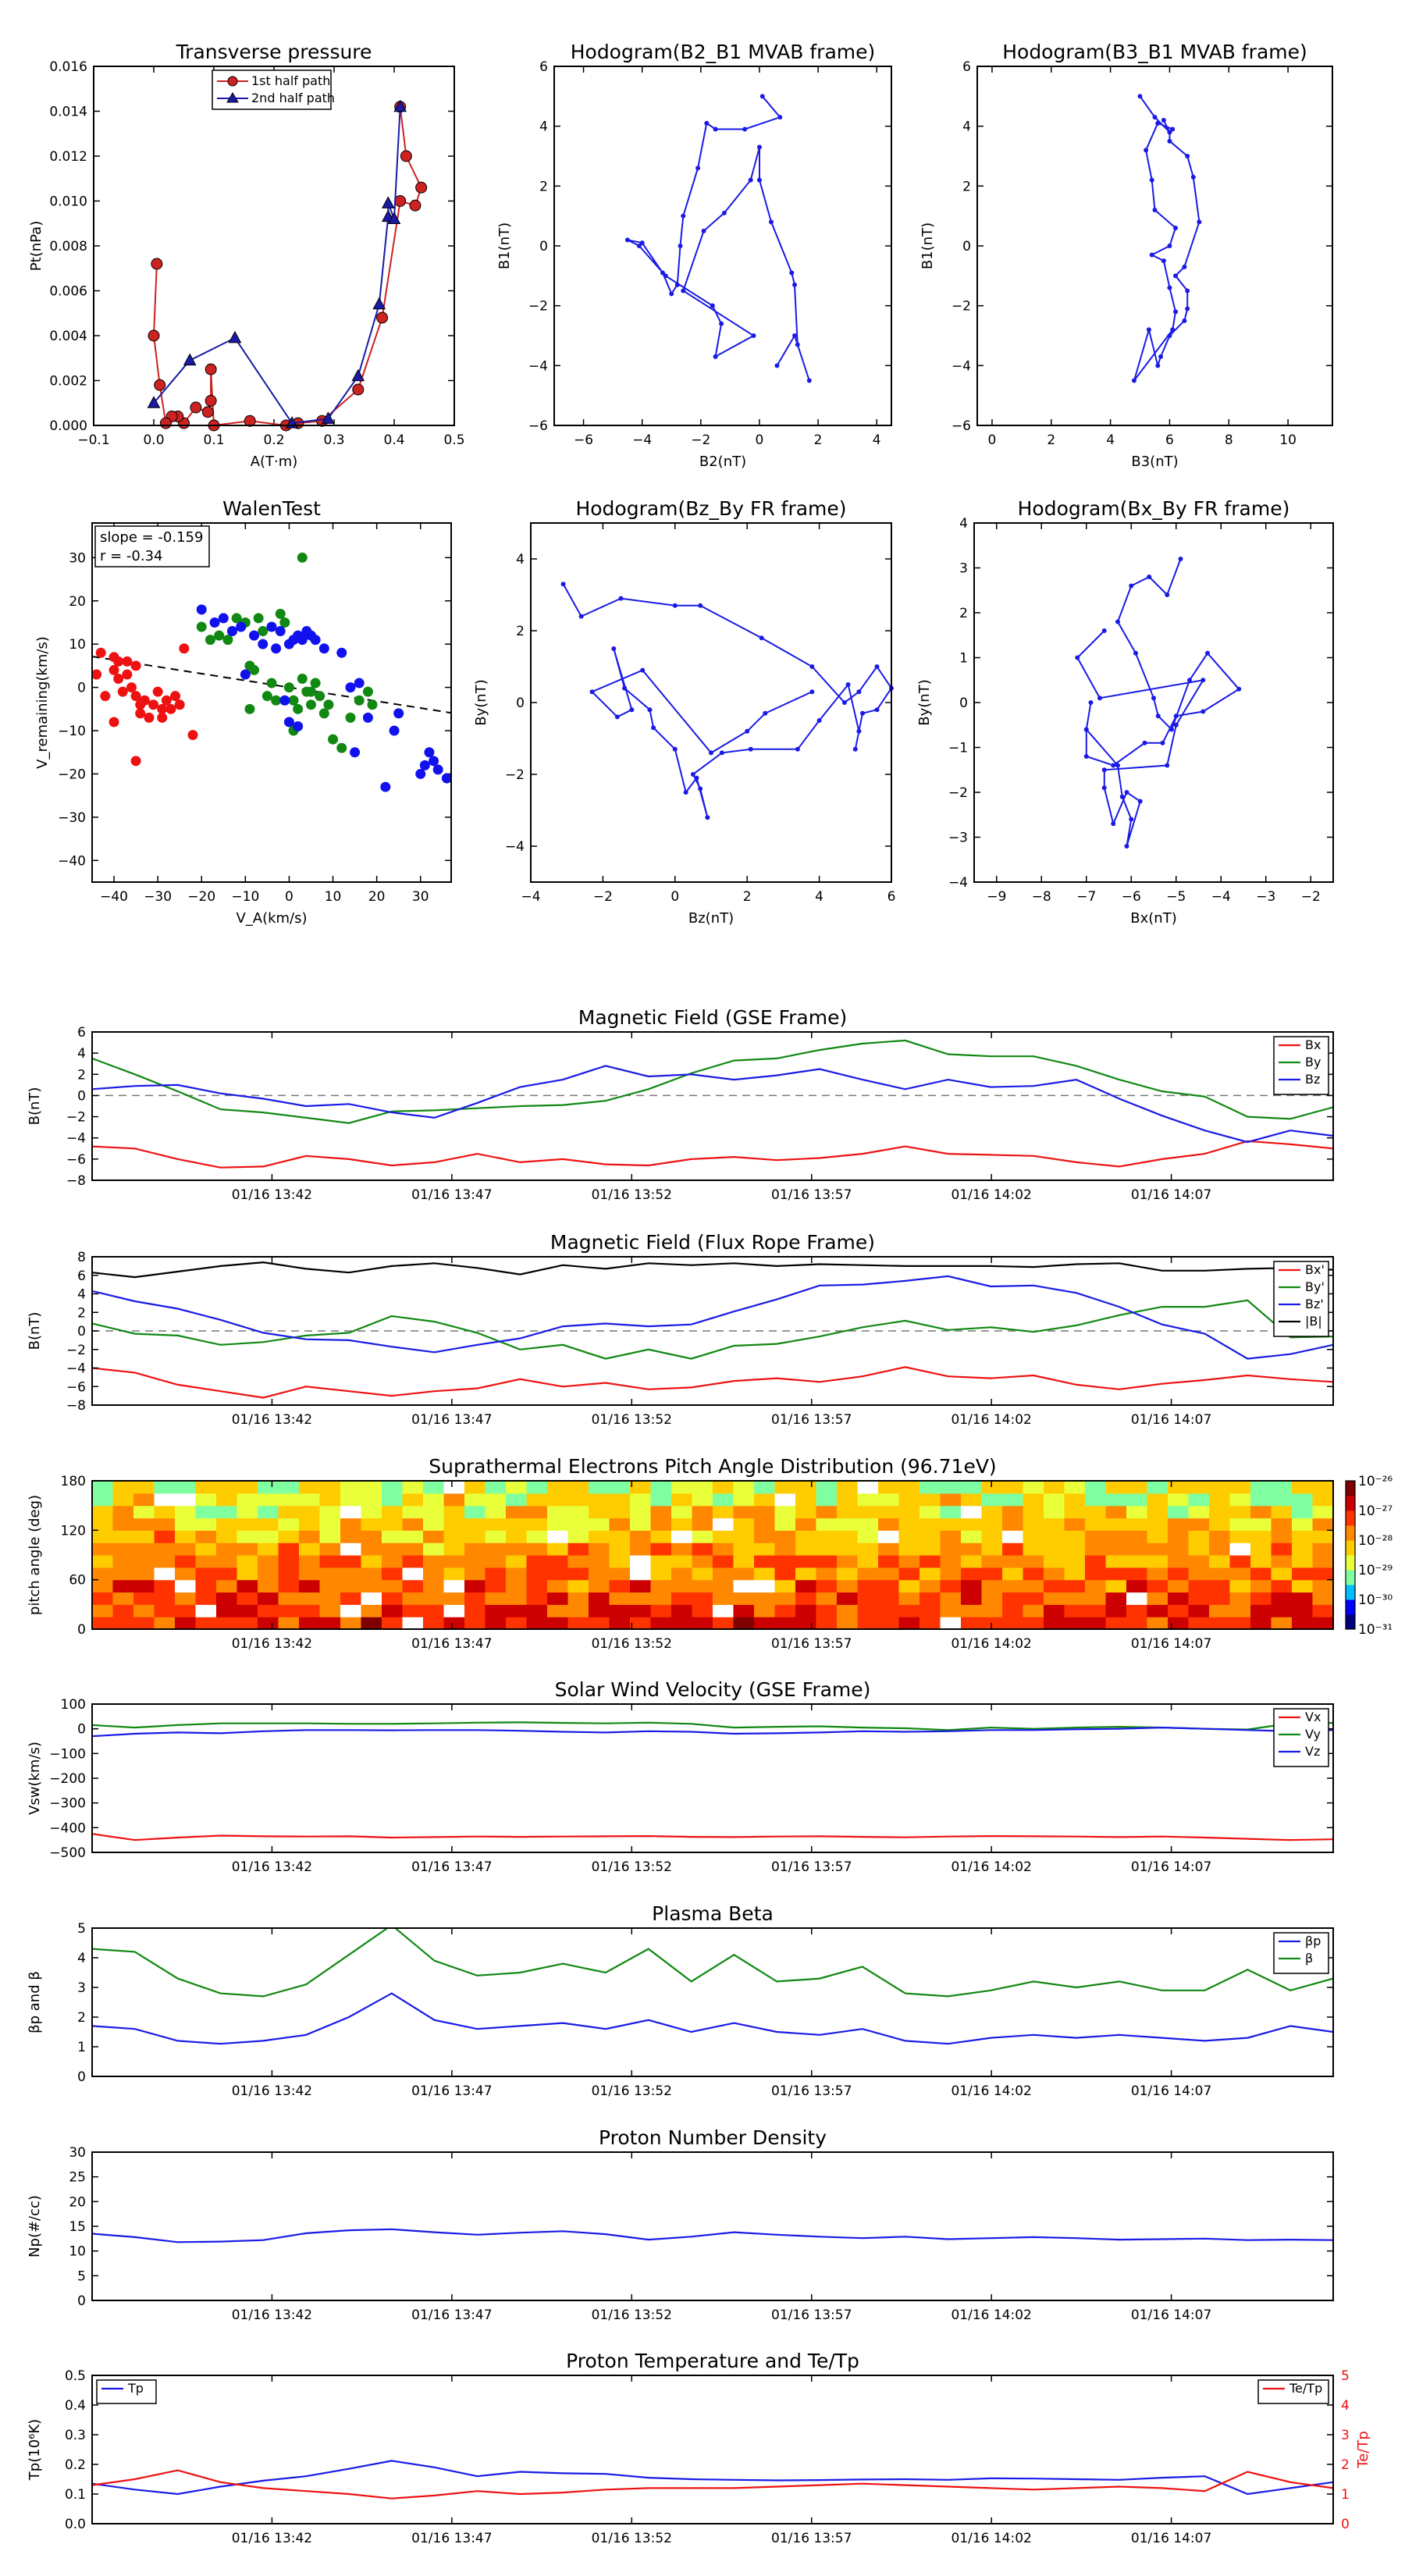 This screenshot has width=1405, height=2576. Describe the element at coordinates (131, 556) in the screenshot. I see `r-label: r = -0.34` at that location.